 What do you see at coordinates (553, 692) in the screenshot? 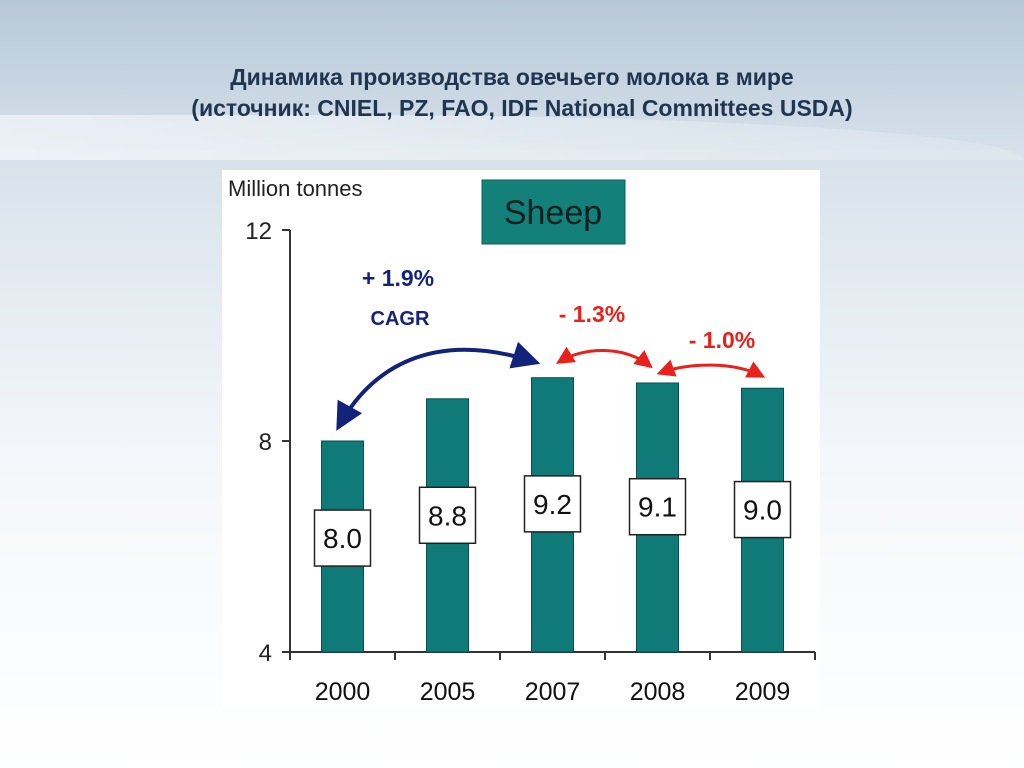
I see `x-category-label: 2007` at bounding box center [553, 692].